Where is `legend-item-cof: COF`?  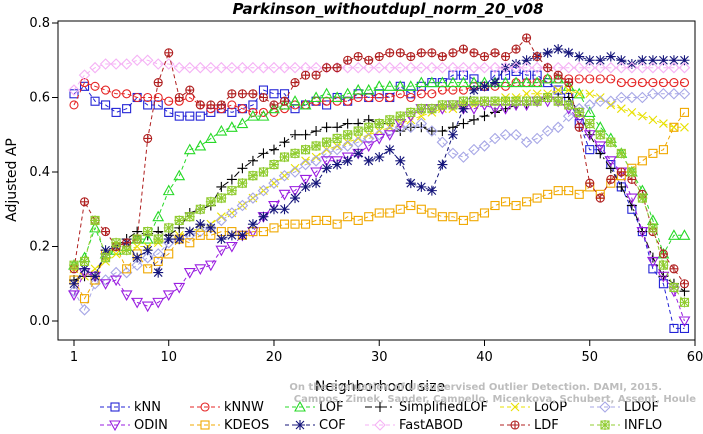
legend-item-cof: COF is located at coordinates (315, 425).